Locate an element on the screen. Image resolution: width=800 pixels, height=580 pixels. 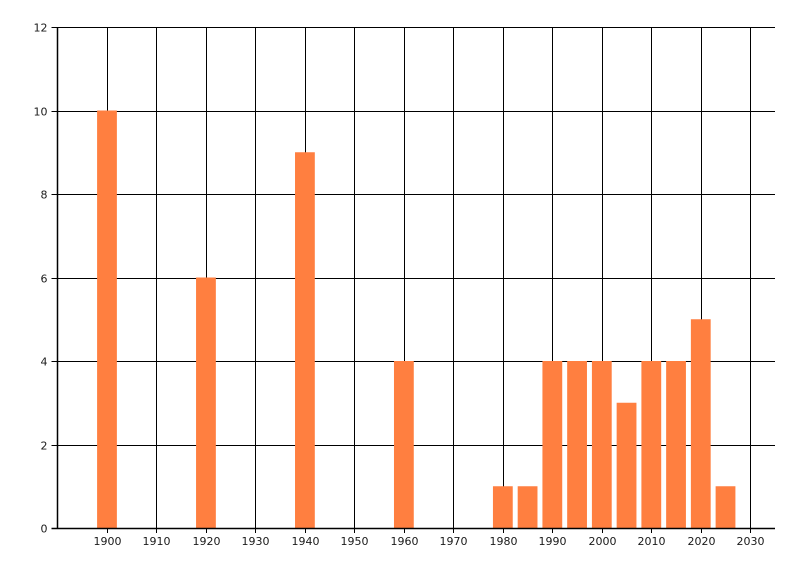
y-tick-label: 12 is located at coordinates (41, 28).